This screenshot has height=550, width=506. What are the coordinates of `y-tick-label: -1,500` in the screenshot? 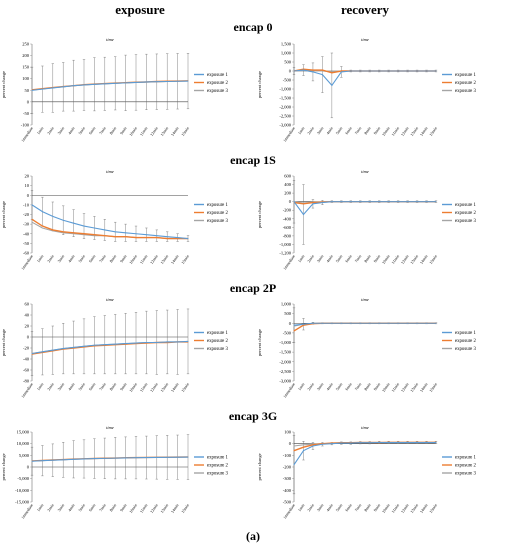 It's located at (285, 99).